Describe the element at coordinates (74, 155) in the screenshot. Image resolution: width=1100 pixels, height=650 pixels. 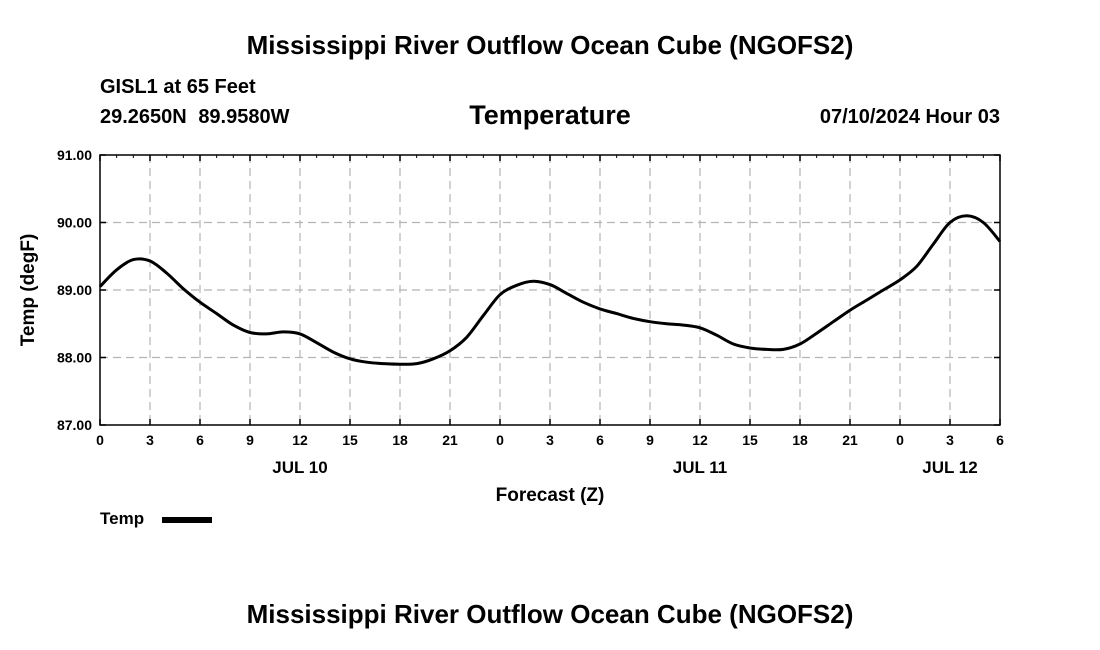
I see `y-tick-label: 91.00` at that location.